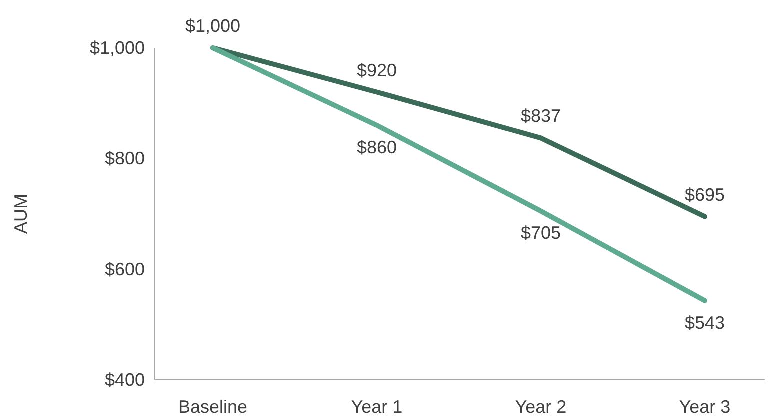 Image resolution: width=784 pixels, height=420 pixels. What do you see at coordinates (541, 407) in the screenshot?
I see `x-tick-label: Year 2` at bounding box center [541, 407].